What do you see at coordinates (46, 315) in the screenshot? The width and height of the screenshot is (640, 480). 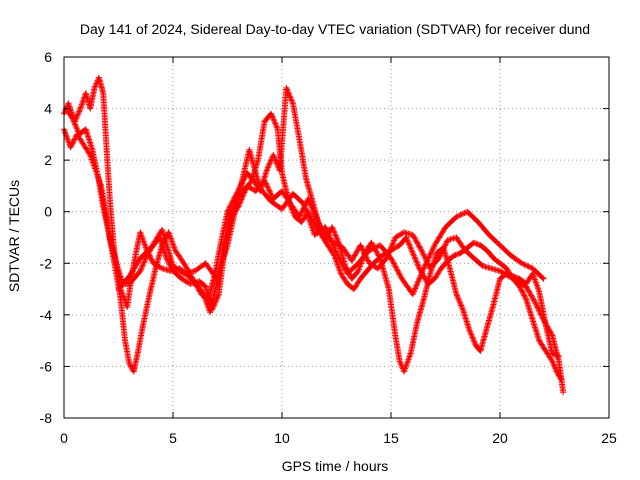 I see `y-tick-label: -4` at bounding box center [46, 315].